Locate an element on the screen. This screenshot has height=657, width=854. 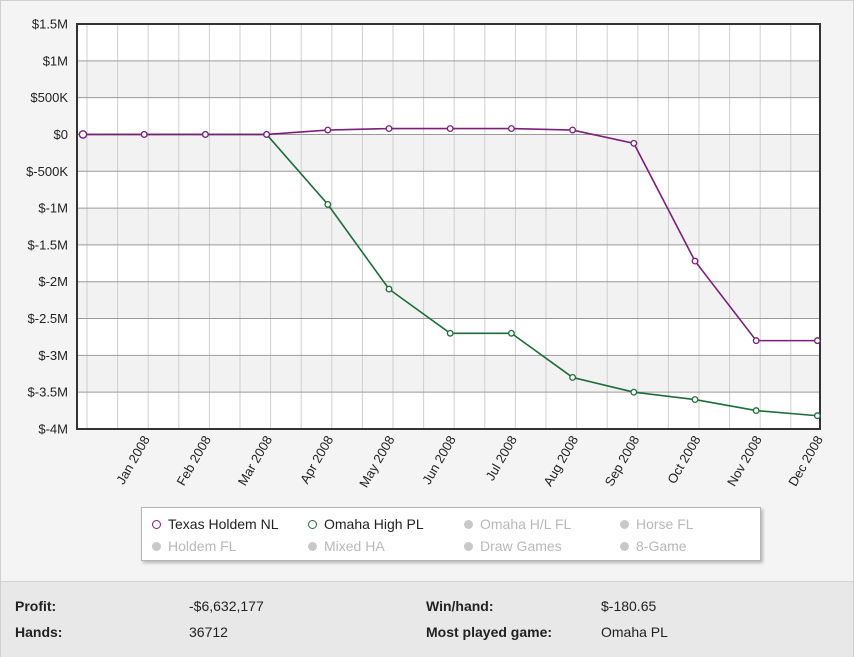
legend-item-8-game: 8-Game is located at coordinates (653, 546).